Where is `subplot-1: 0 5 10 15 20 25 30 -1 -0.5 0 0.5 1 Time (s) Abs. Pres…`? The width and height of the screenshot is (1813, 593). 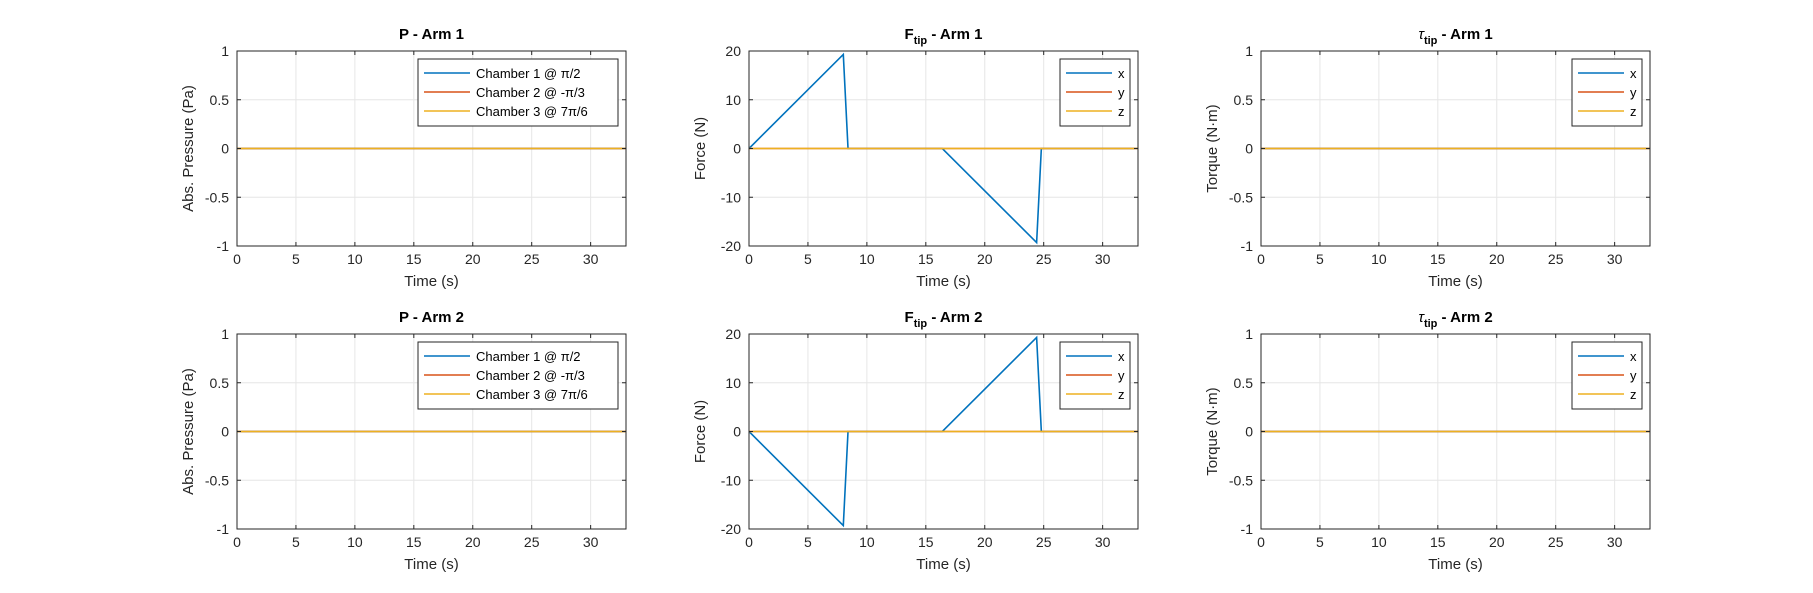
subplot-1: 0 5 10 15 20 25 30 -1 -0.5 0 0.5 1 Time (s) Abs. Pres… is located at coordinates (403, 158).